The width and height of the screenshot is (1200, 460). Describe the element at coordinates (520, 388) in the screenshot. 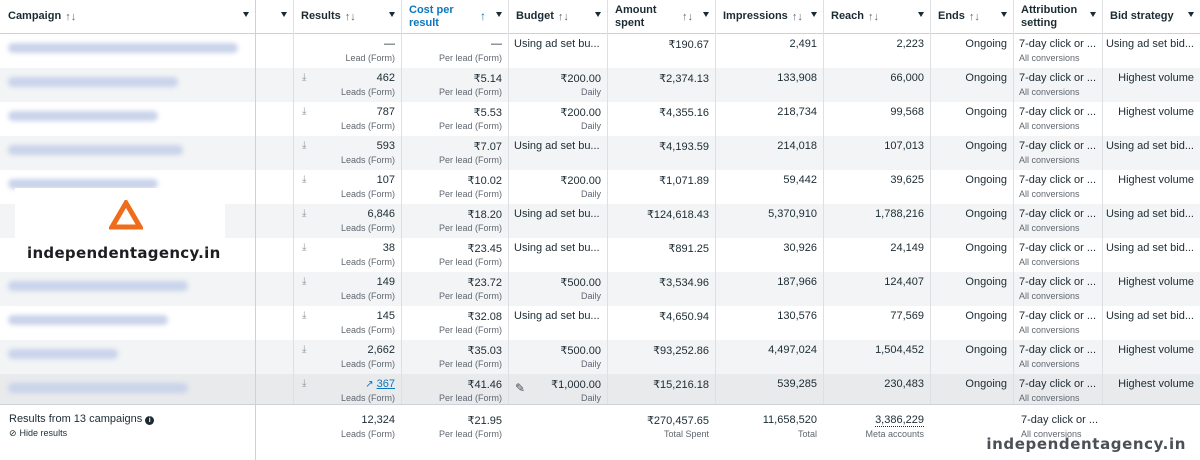

I see `pencil-icon: ✎` at that location.